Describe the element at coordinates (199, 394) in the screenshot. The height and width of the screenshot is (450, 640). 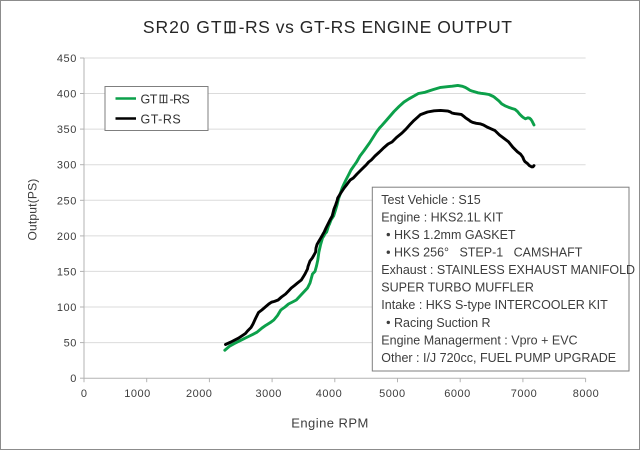
I see `svg-text: 2000` at that location.